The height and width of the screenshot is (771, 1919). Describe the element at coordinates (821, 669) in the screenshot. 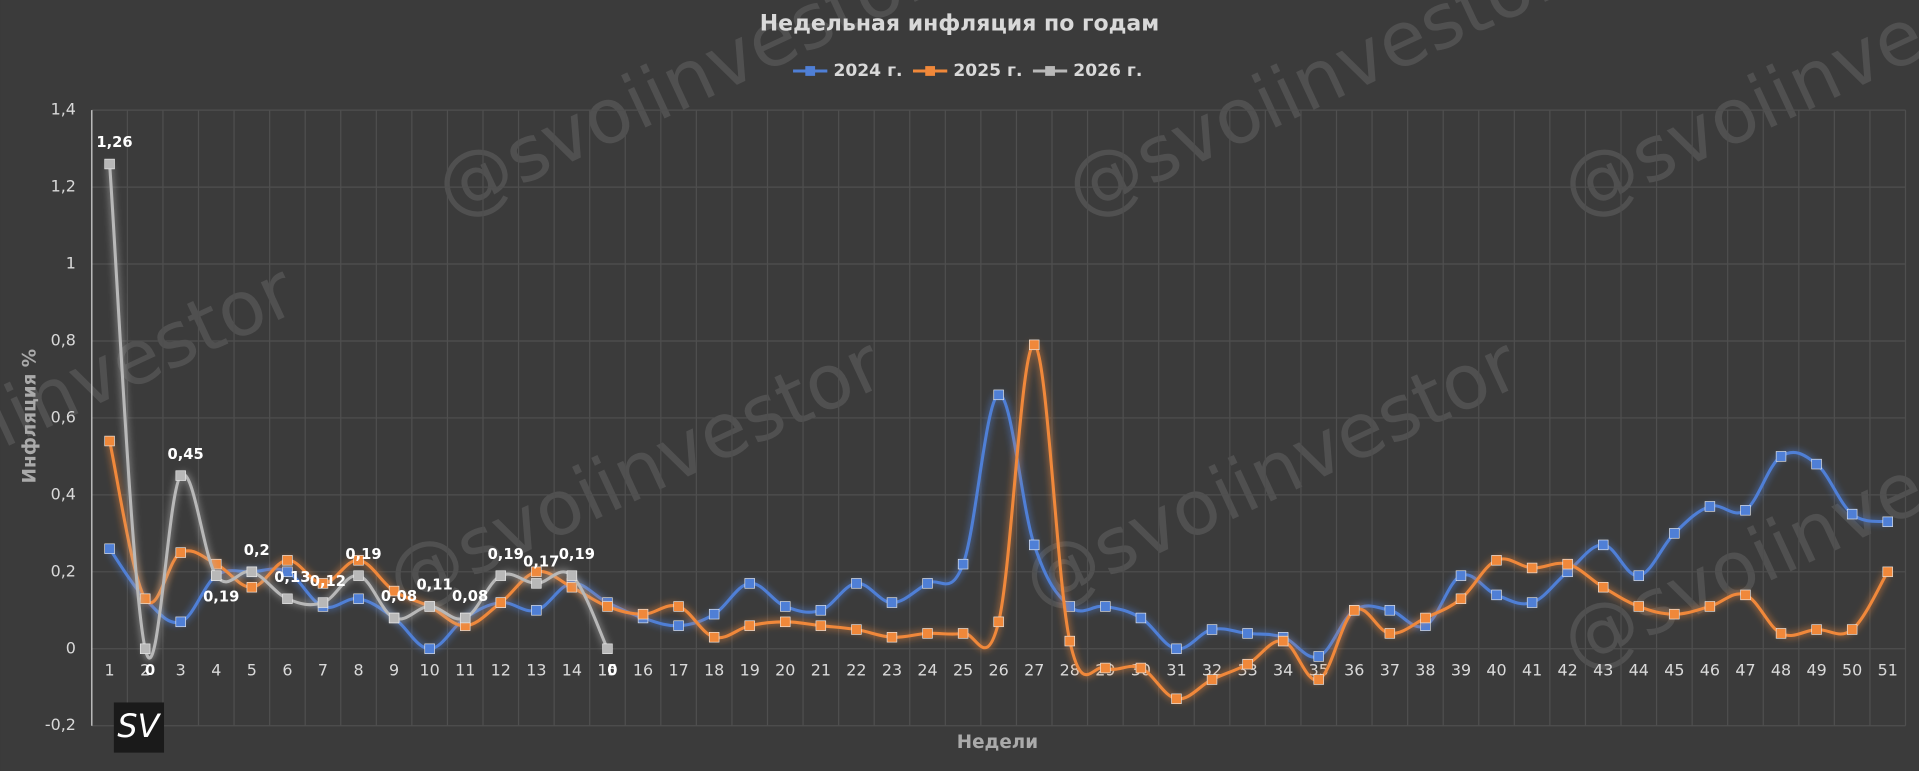

I see `x-tick-label: 21` at that location.